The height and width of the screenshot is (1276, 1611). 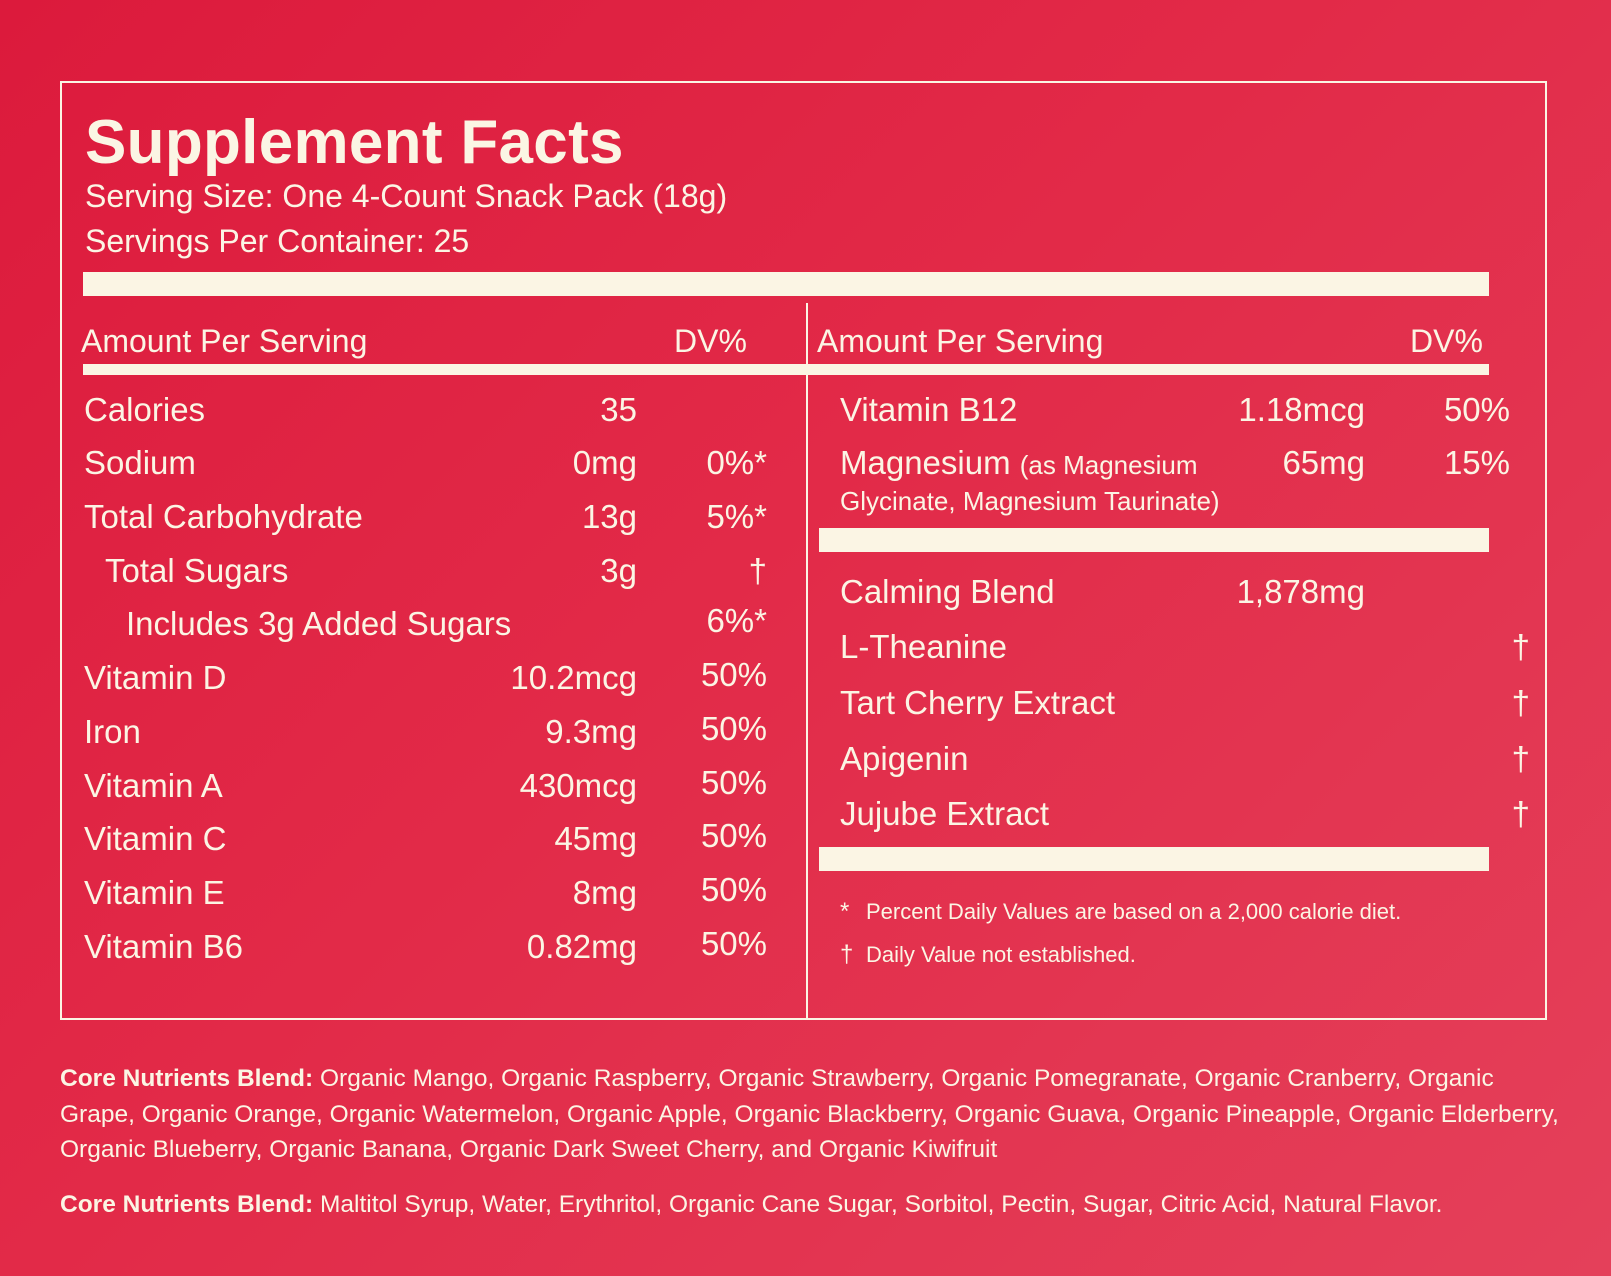 I want to click on nutrient-name: Iron, so click(x=112, y=731).